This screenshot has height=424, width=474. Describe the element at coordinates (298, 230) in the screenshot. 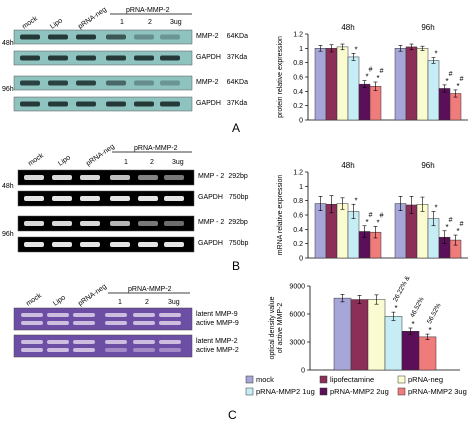

I see `y-tick-label: 0.4` at that location.